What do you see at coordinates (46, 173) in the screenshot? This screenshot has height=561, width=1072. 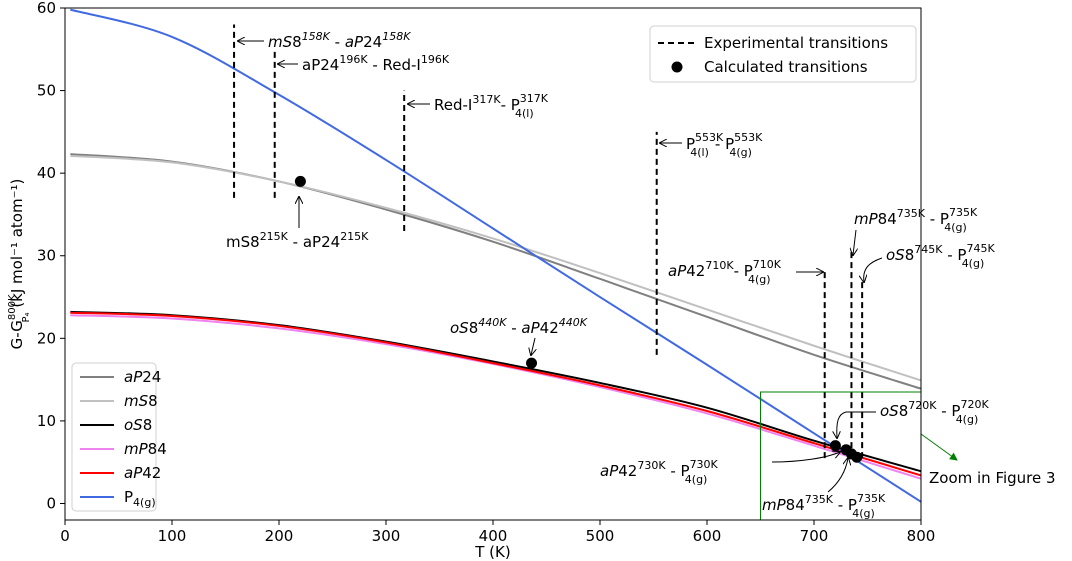 I see `y-tick-label: 40` at bounding box center [46, 173].